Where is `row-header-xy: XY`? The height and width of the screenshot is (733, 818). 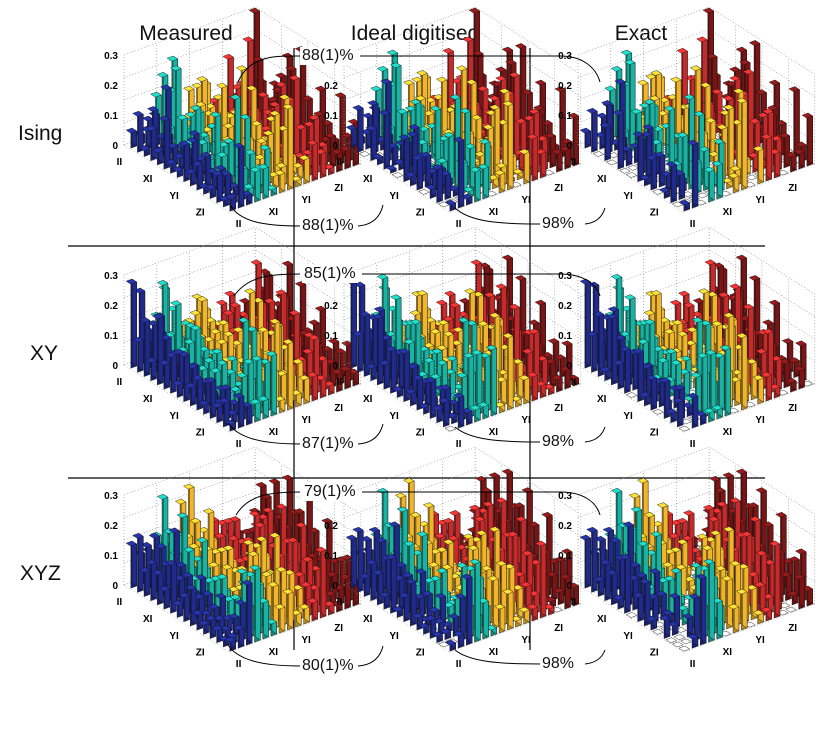 row-header-xy: XY is located at coordinates (44, 353).